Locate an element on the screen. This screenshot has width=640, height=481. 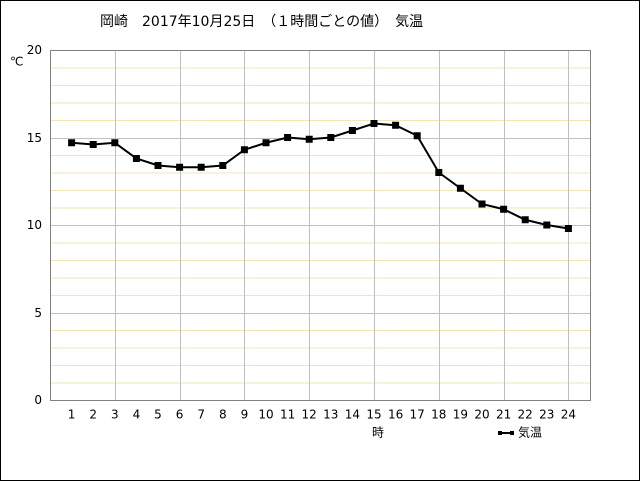
x-tick-label: 20 is located at coordinates (481, 415).